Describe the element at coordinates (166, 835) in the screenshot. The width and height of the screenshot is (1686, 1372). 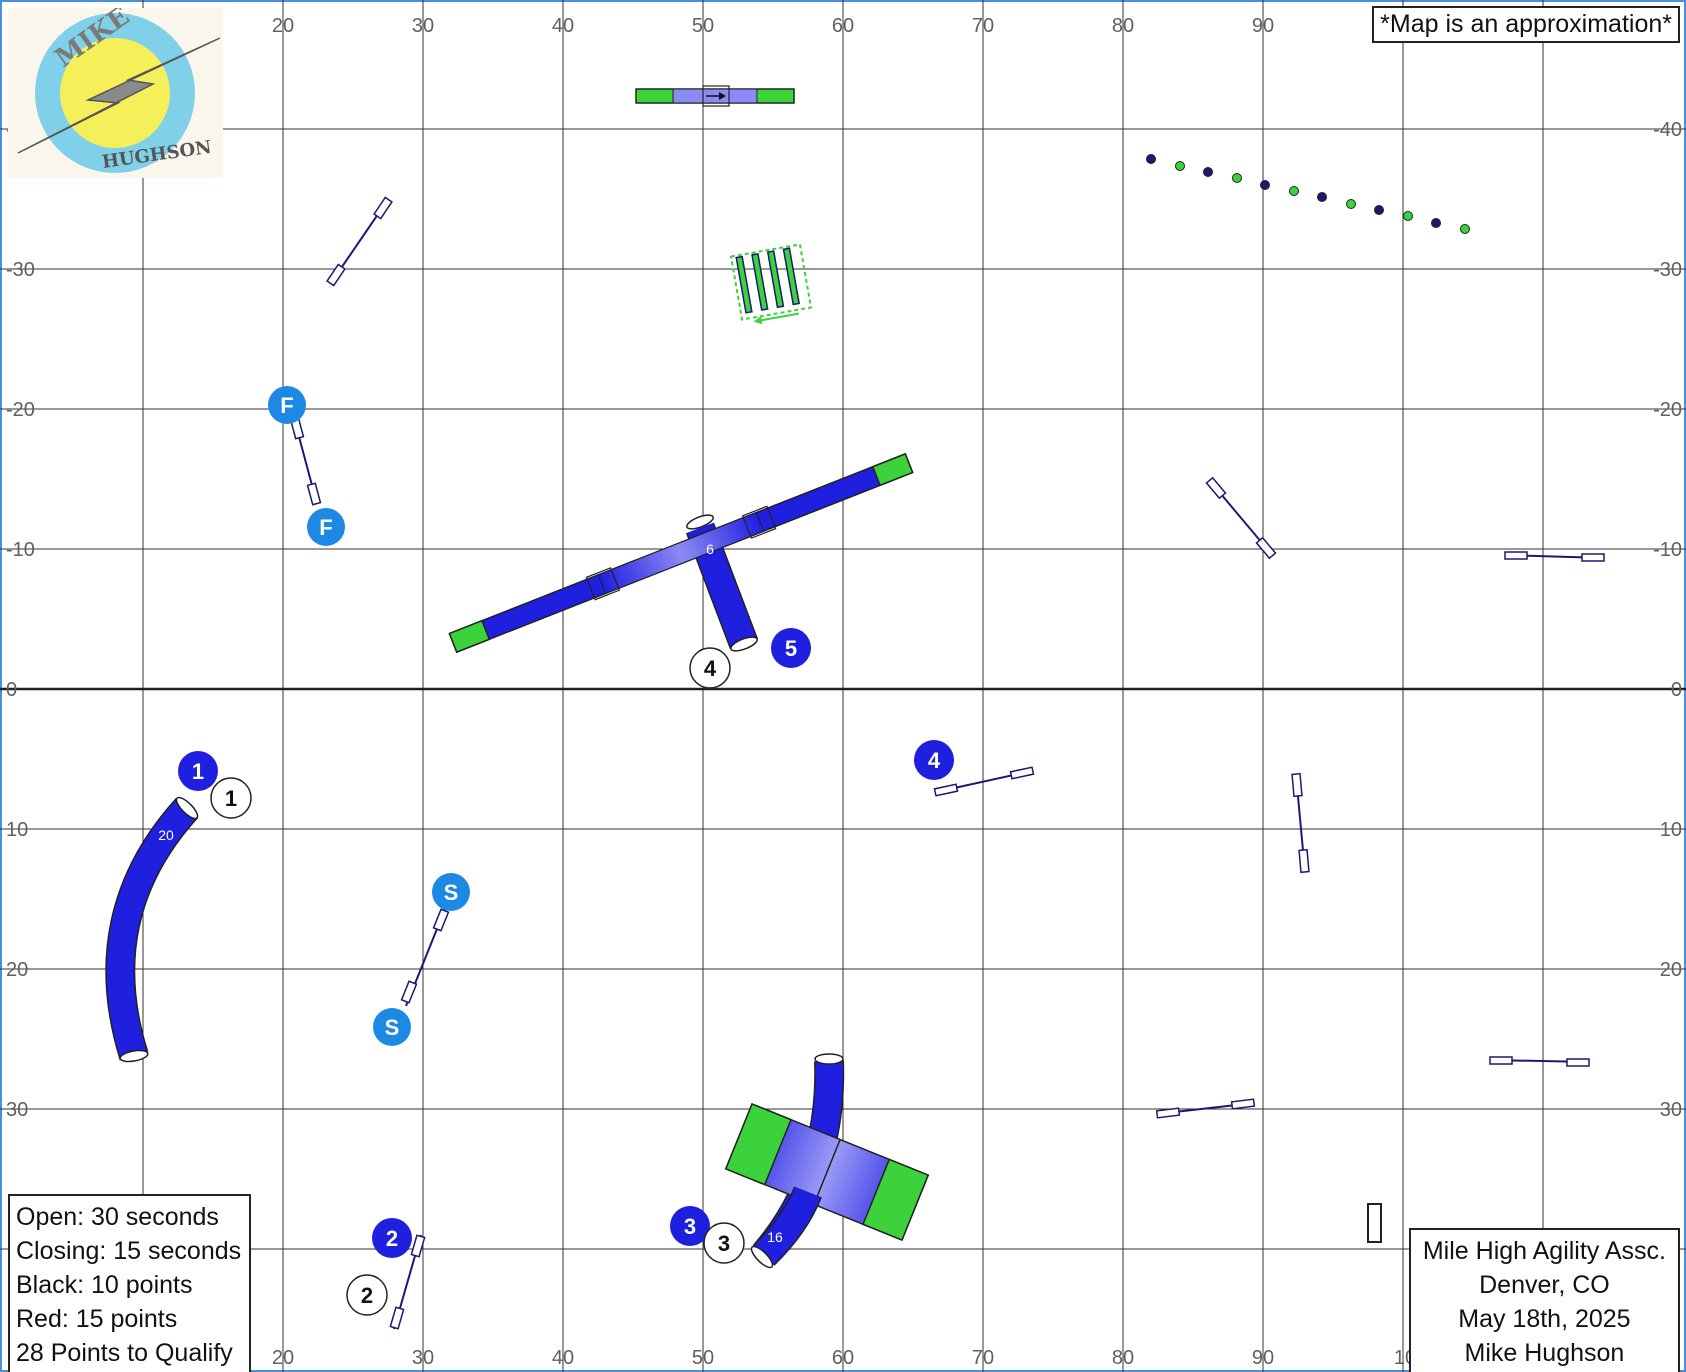
I see `tunnel-left-label: 20` at that location.